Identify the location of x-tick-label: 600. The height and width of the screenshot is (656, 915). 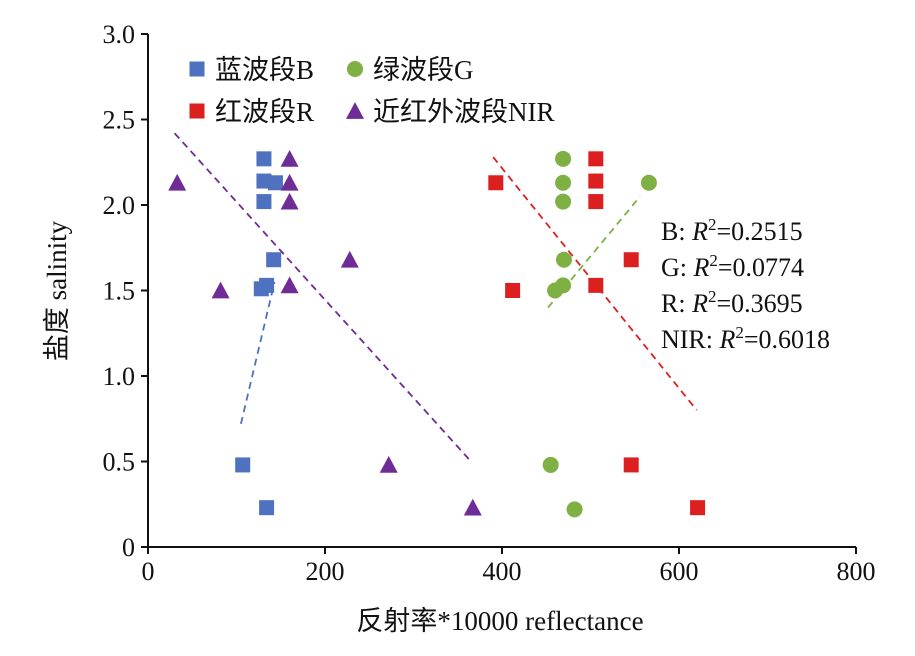
(679, 571).